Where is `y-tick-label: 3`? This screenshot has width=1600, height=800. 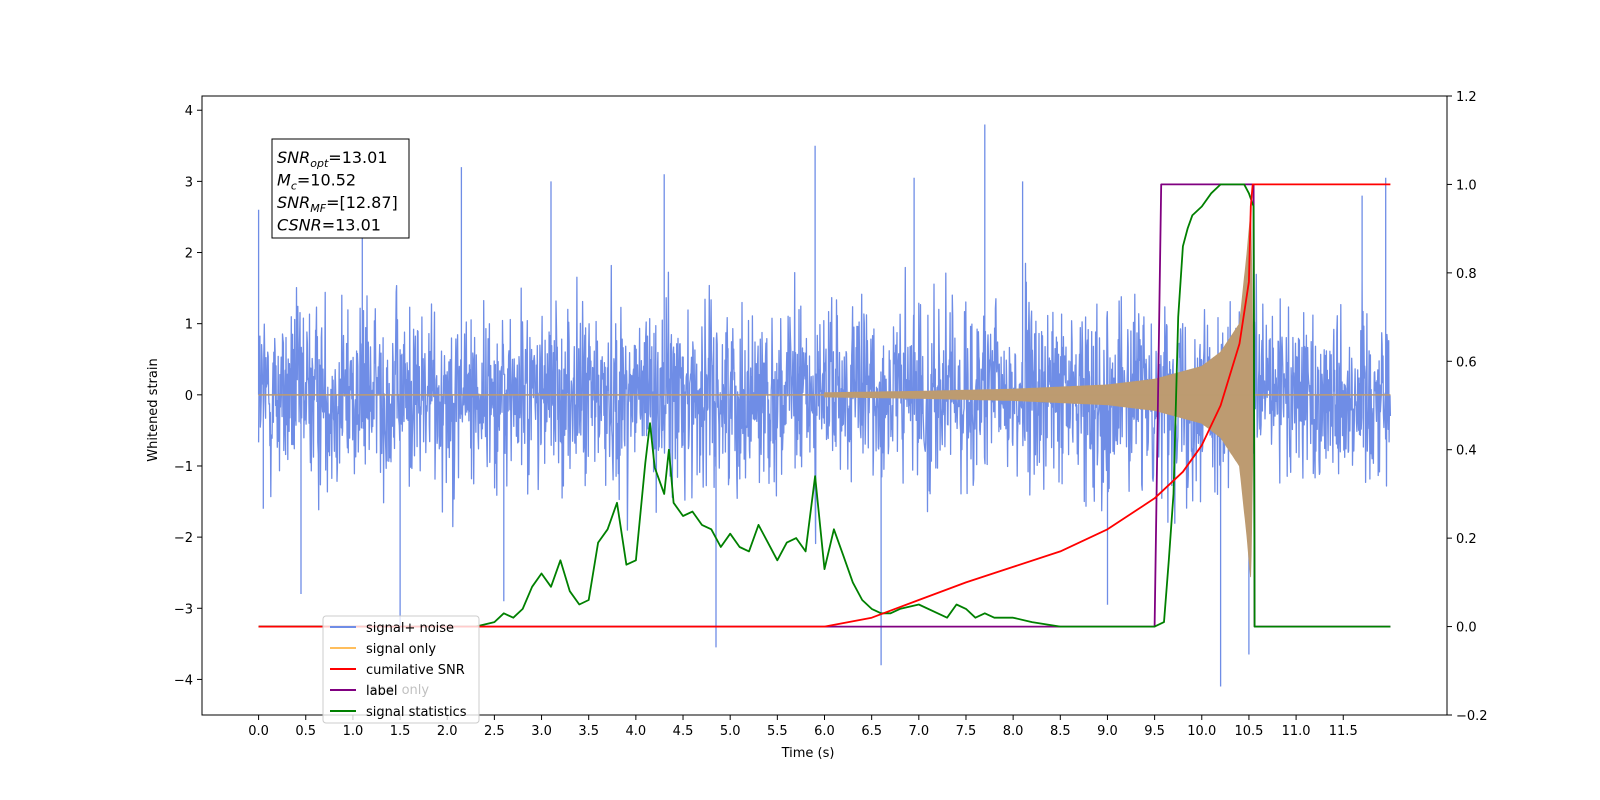 y-tick-label: 3 is located at coordinates (189, 182).